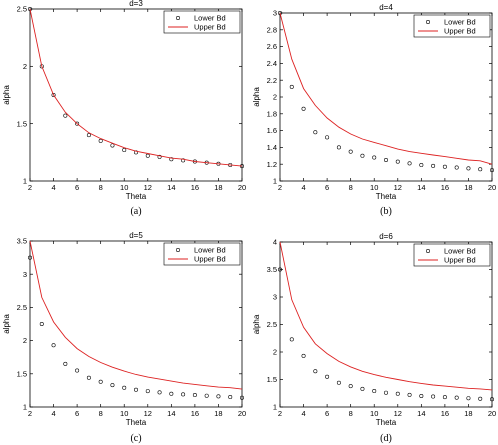 This screenshot has height=445, width=498. Describe the element at coordinates (386, 236) in the screenshot. I see `chart-title: d=6` at that location.